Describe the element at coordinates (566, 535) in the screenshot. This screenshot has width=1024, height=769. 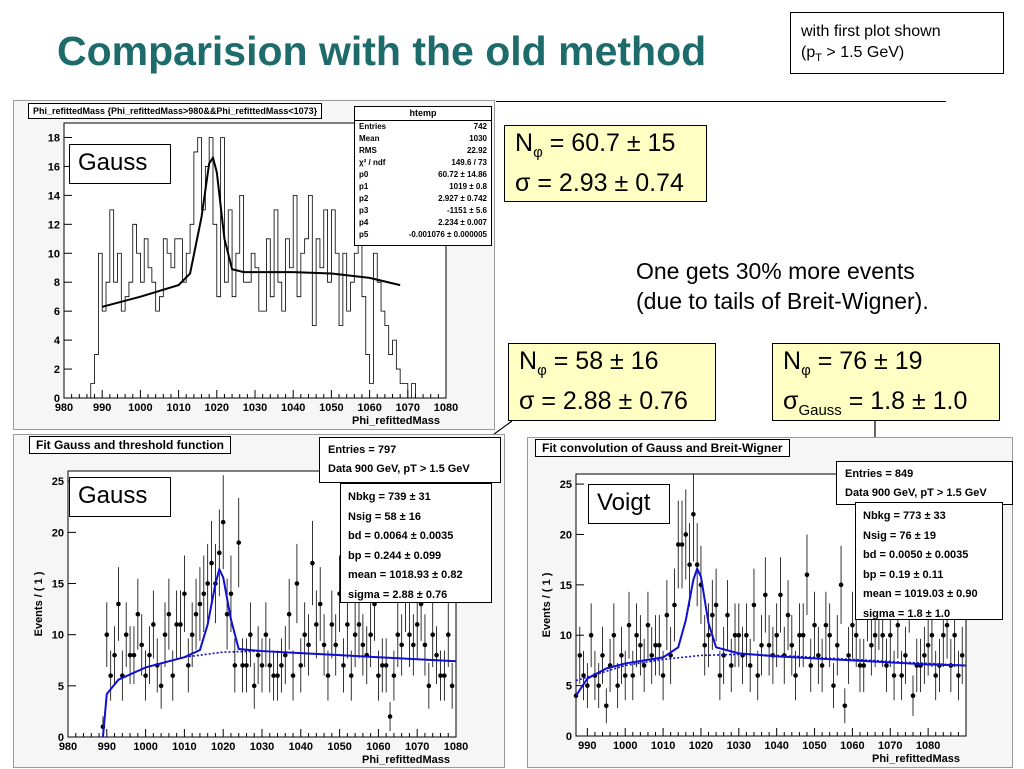
I see `y-tick-label: 20` at that location.